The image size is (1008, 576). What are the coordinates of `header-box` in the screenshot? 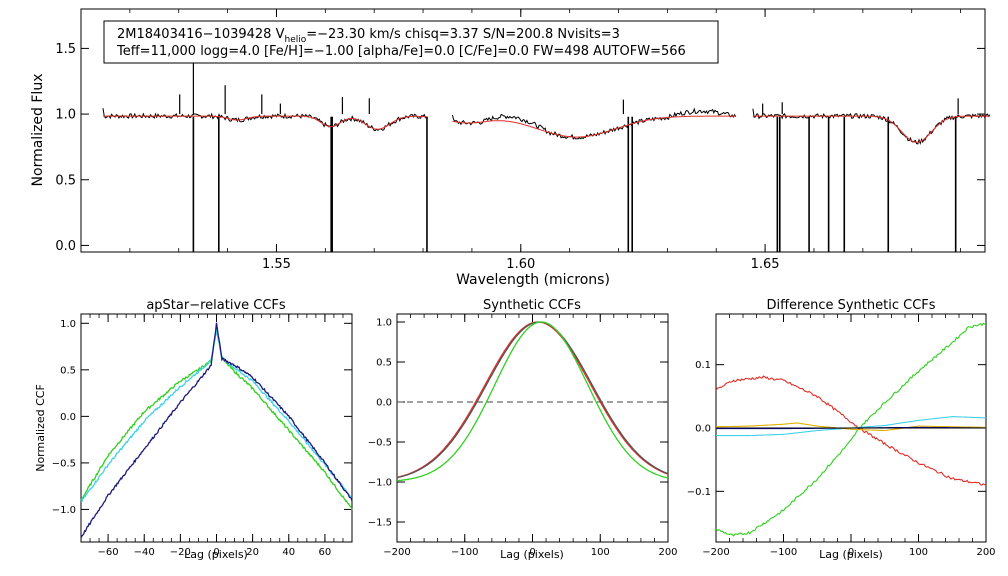 It's located at (411, 42).